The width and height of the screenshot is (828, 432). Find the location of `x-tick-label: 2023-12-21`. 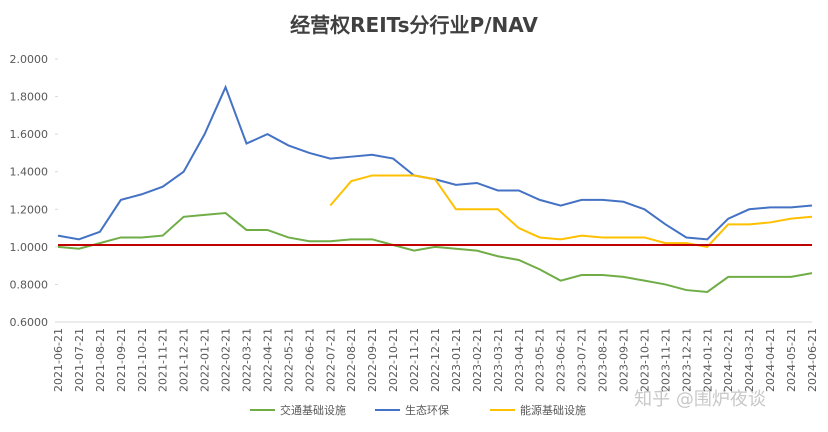

x-tick-label: 2023-12-21 is located at coordinates (686, 360).